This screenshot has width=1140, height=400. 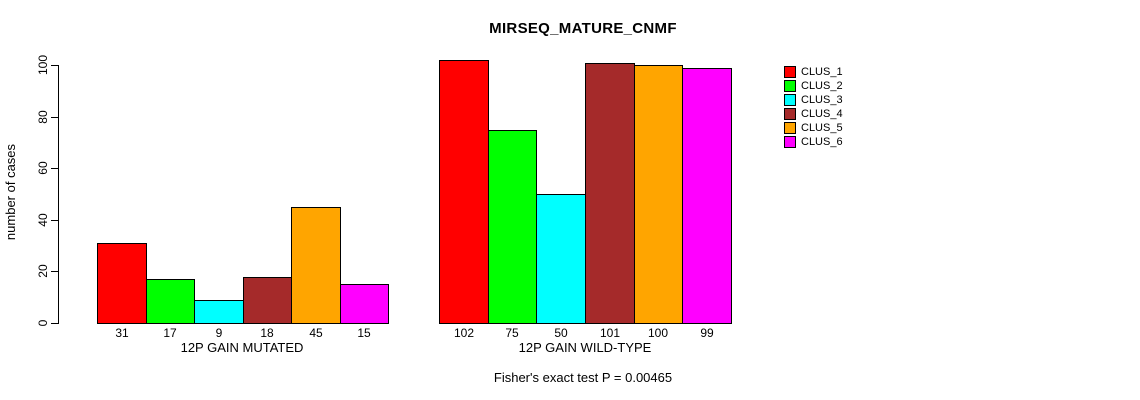 I want to click on y-tick-label: 0, so click(x=43, y=323).